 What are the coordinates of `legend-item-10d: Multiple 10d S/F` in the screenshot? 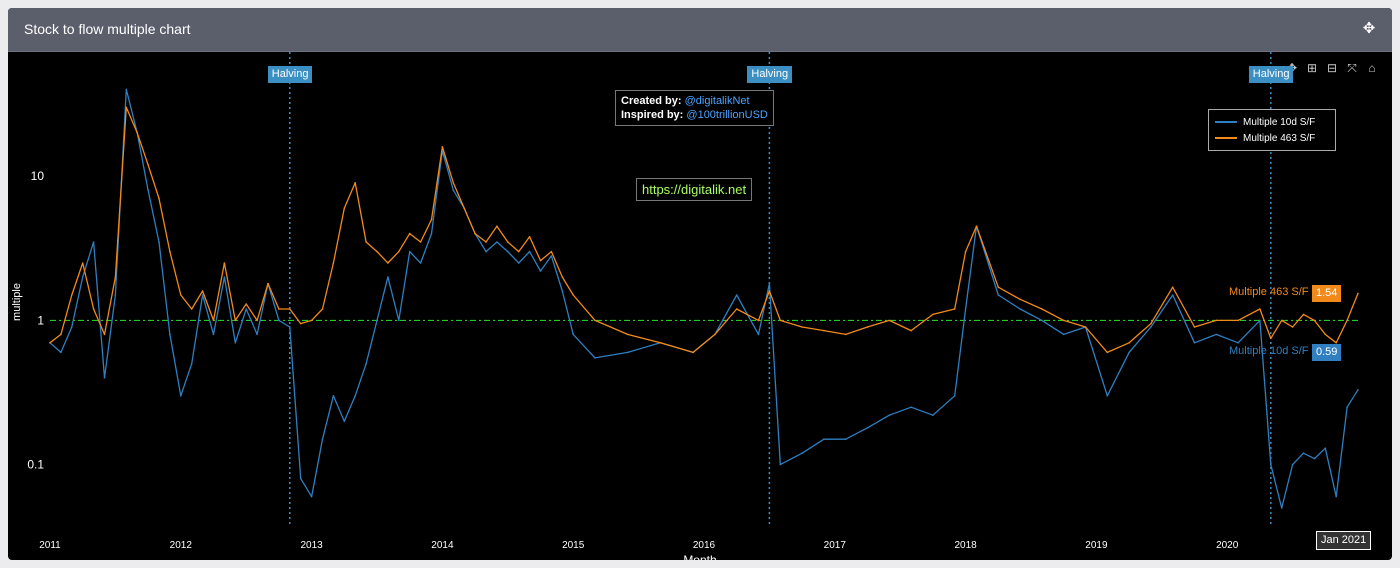 It's located at (1272, 122).